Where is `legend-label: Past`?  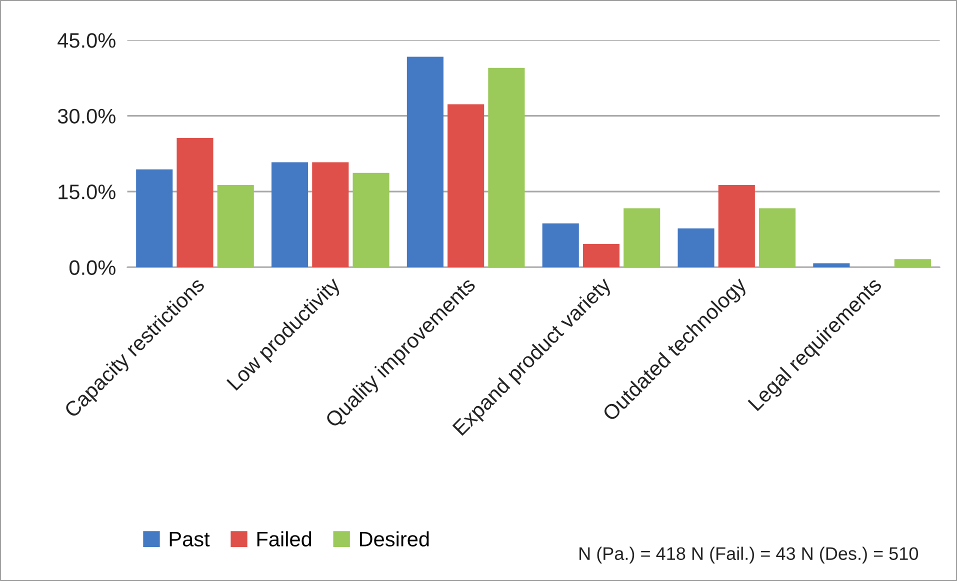
legend-label: Past is located at coordinates (190, 539).